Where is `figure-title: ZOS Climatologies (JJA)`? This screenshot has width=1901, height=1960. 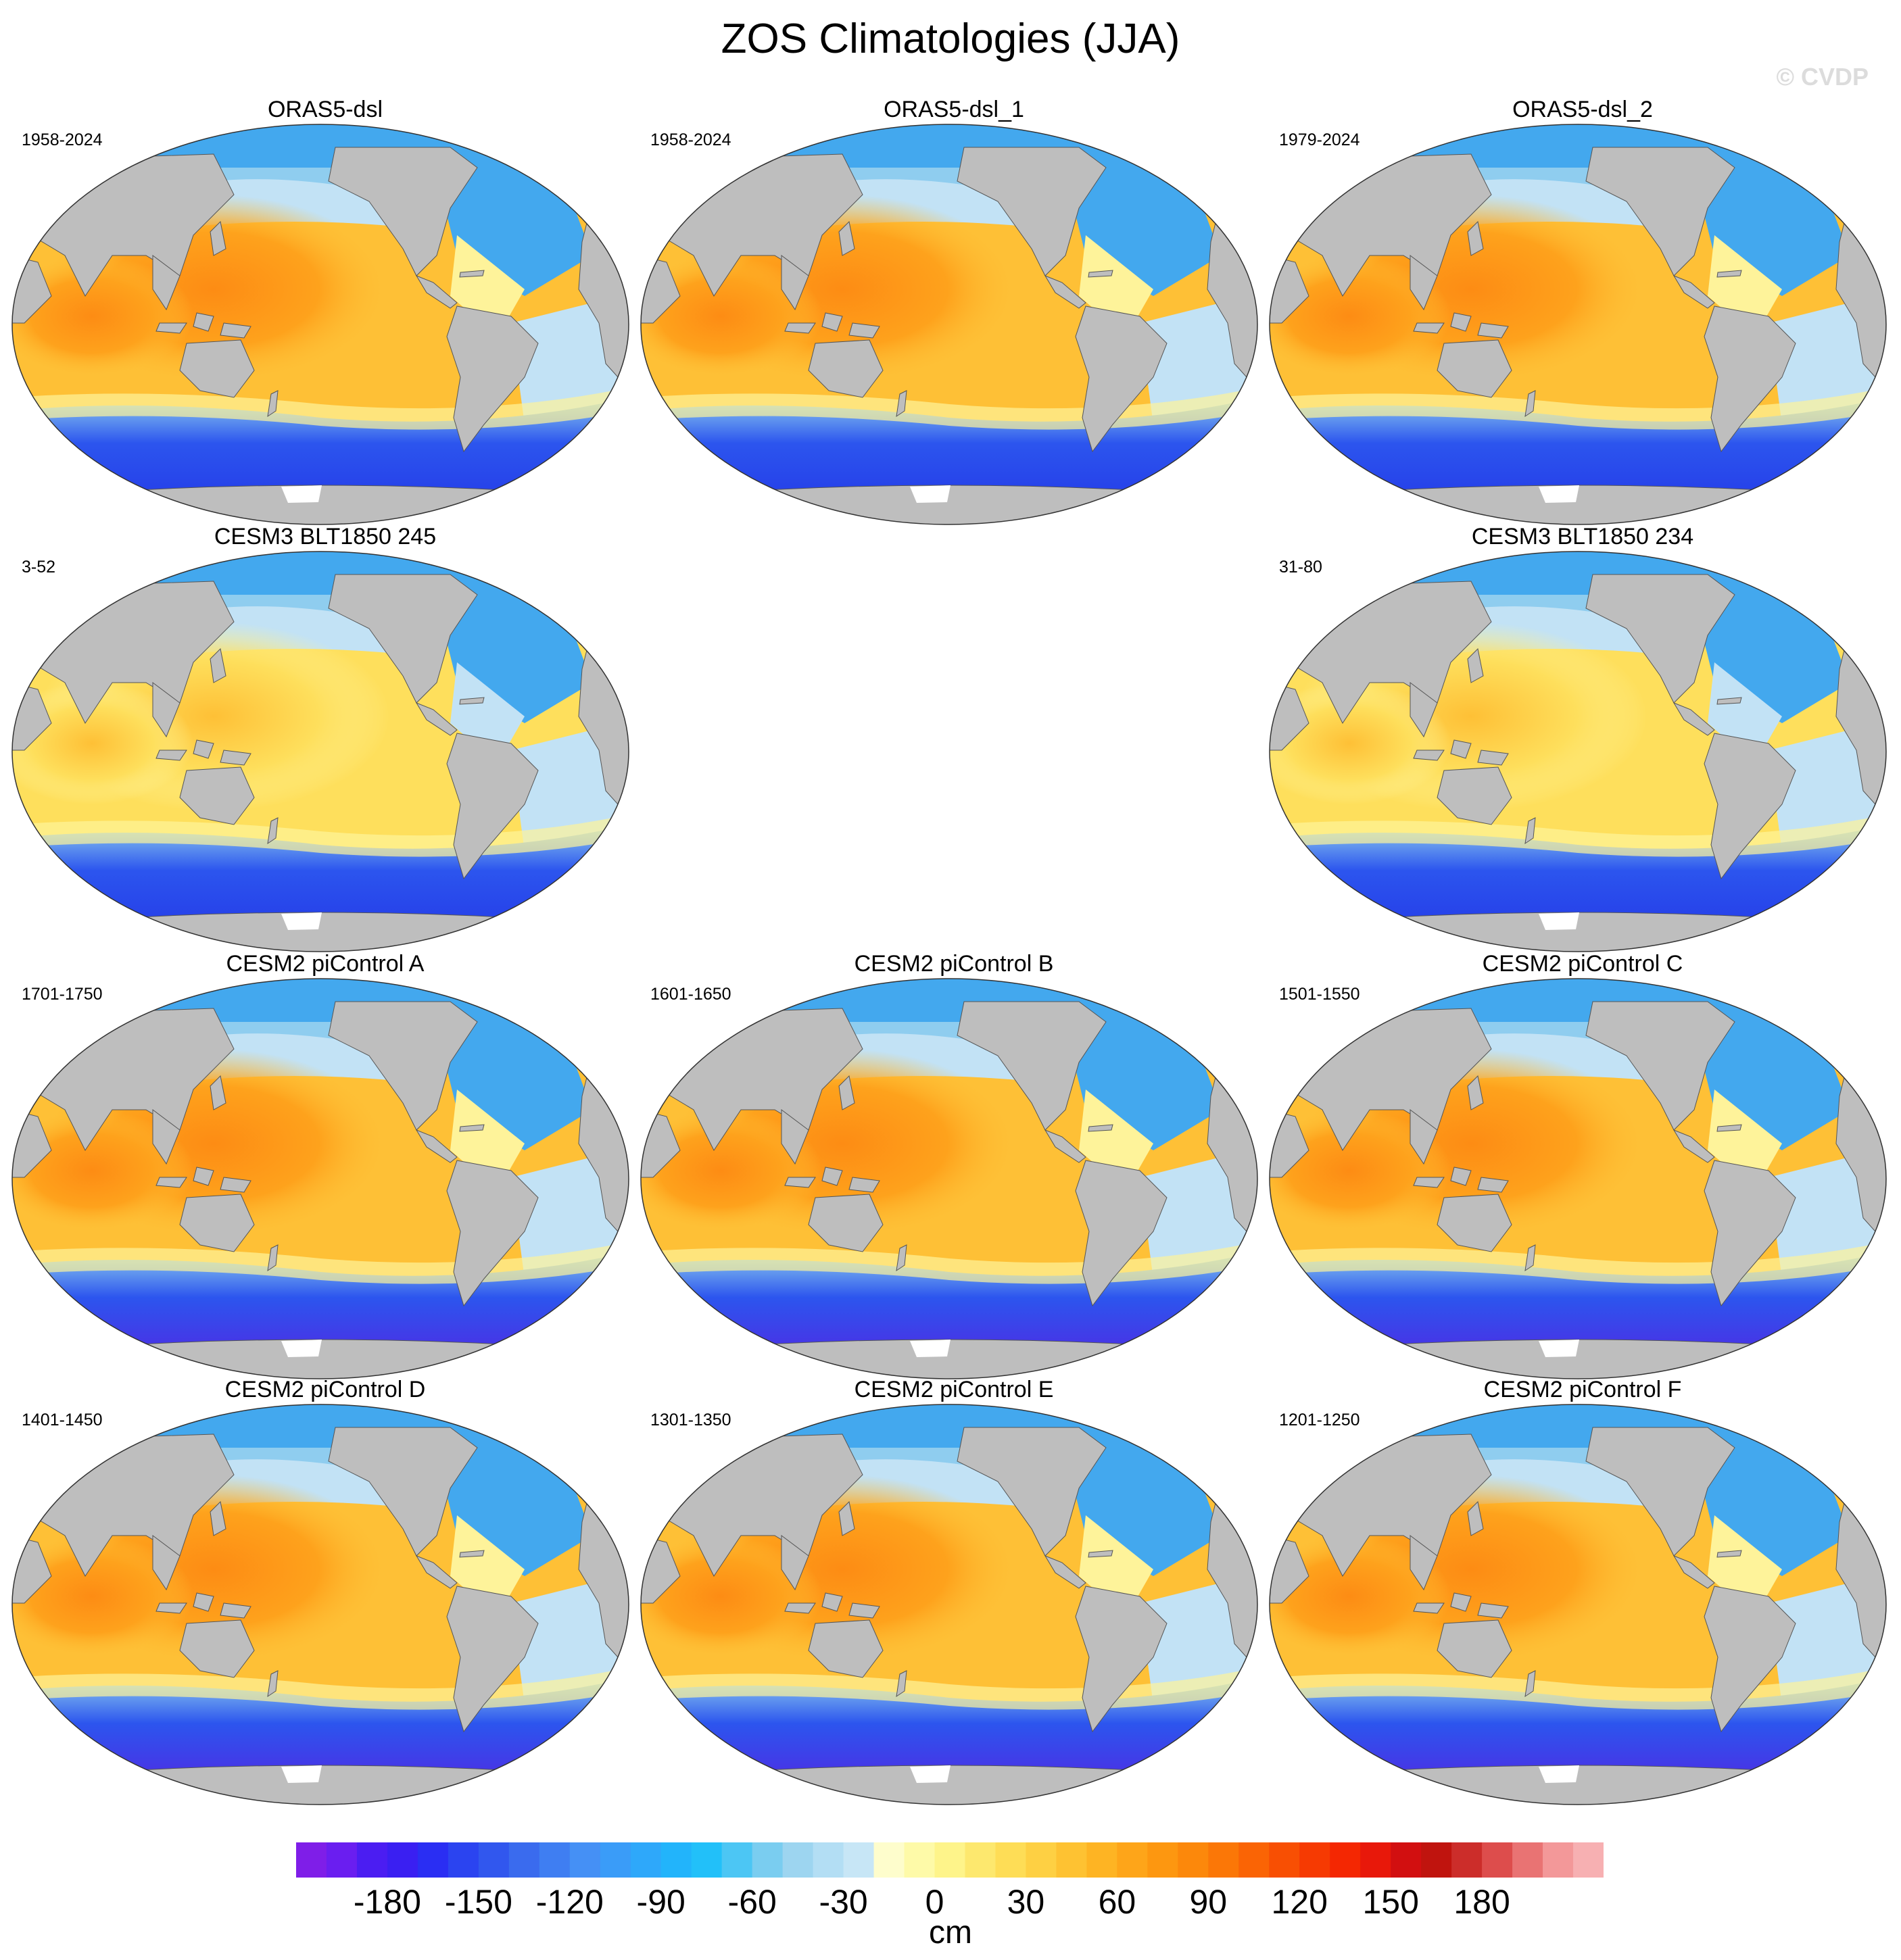 figure-title: ZOS Climatologies (JJA) is located at coordinates (950, 39).